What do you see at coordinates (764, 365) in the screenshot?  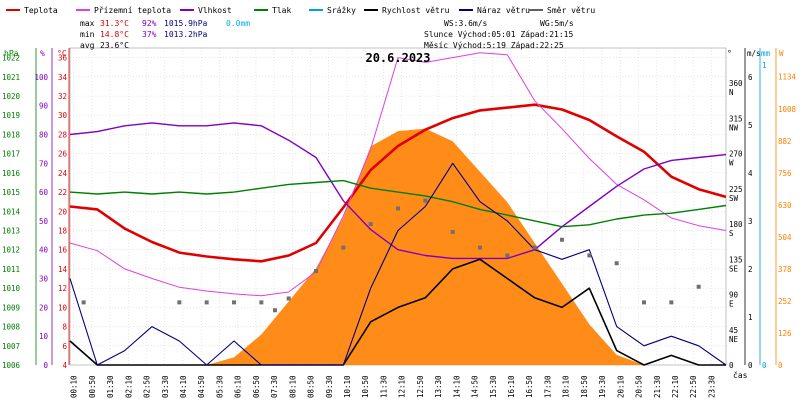 I see `mm-tick: 0` at bounding box center [764, 365].